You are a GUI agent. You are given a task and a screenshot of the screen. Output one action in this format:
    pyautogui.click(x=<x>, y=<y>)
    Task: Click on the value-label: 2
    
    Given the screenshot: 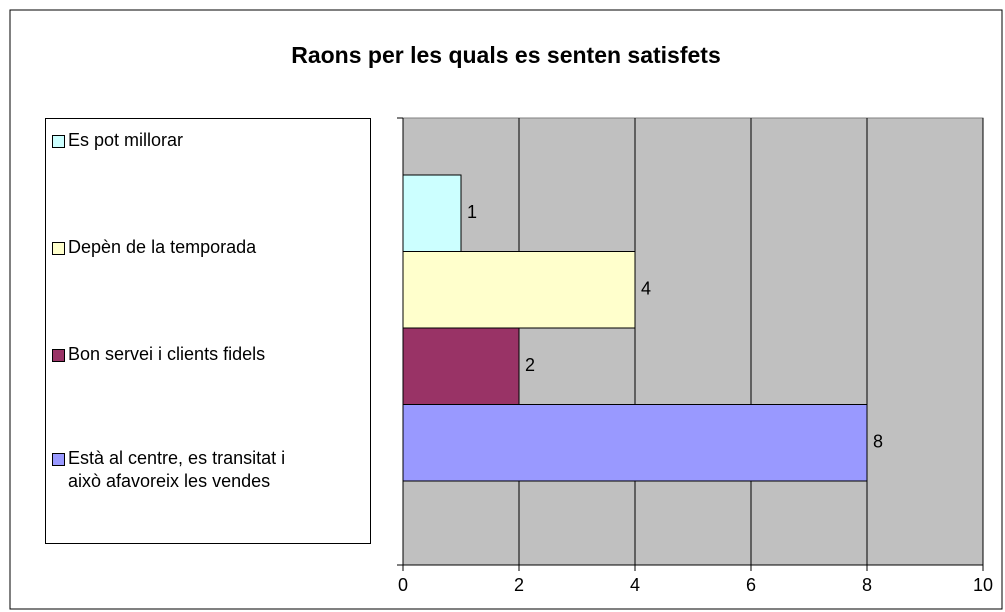 What is the action you would take?
    pyautogui.click(x=530, y=365)
    